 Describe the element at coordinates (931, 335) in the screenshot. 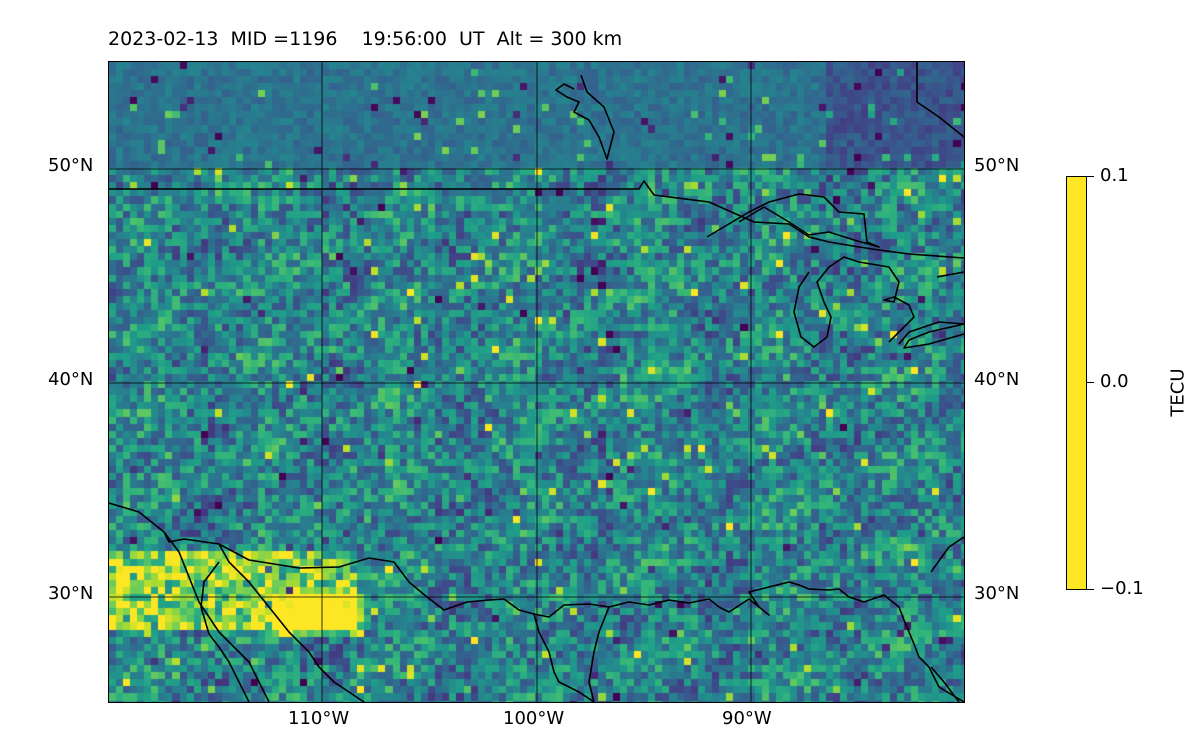

I see `lake-huron-erie` at that location.